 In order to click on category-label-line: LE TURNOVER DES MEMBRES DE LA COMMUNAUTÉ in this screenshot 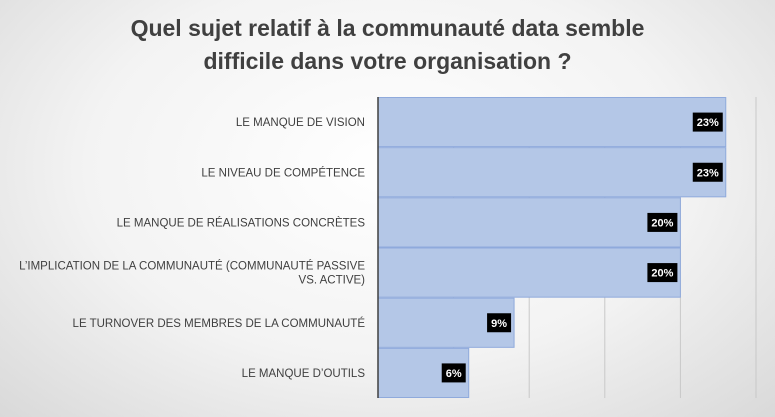, I will do `click(219, 323)`.